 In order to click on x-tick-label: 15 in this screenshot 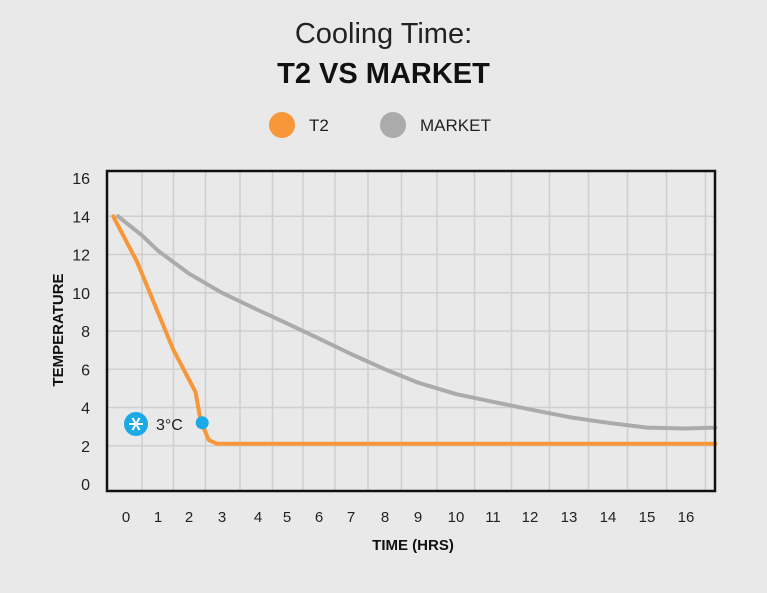, I will do `click(647, 517)`.